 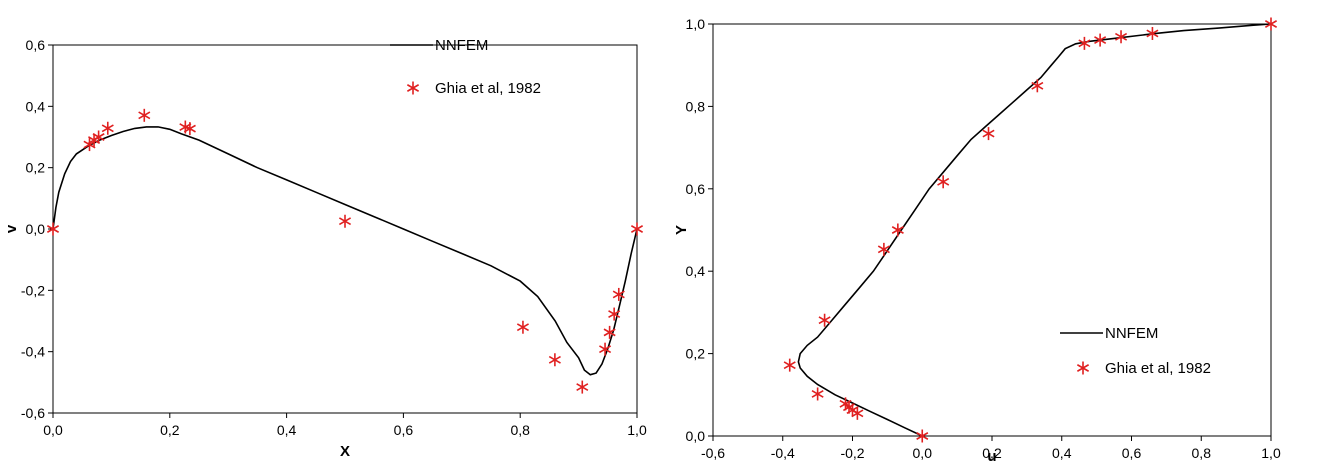 What do you see at coordinates (713, 453) in the screenshot?
I see `x-tick-label: -0,6` at bounding box center [713, 453].